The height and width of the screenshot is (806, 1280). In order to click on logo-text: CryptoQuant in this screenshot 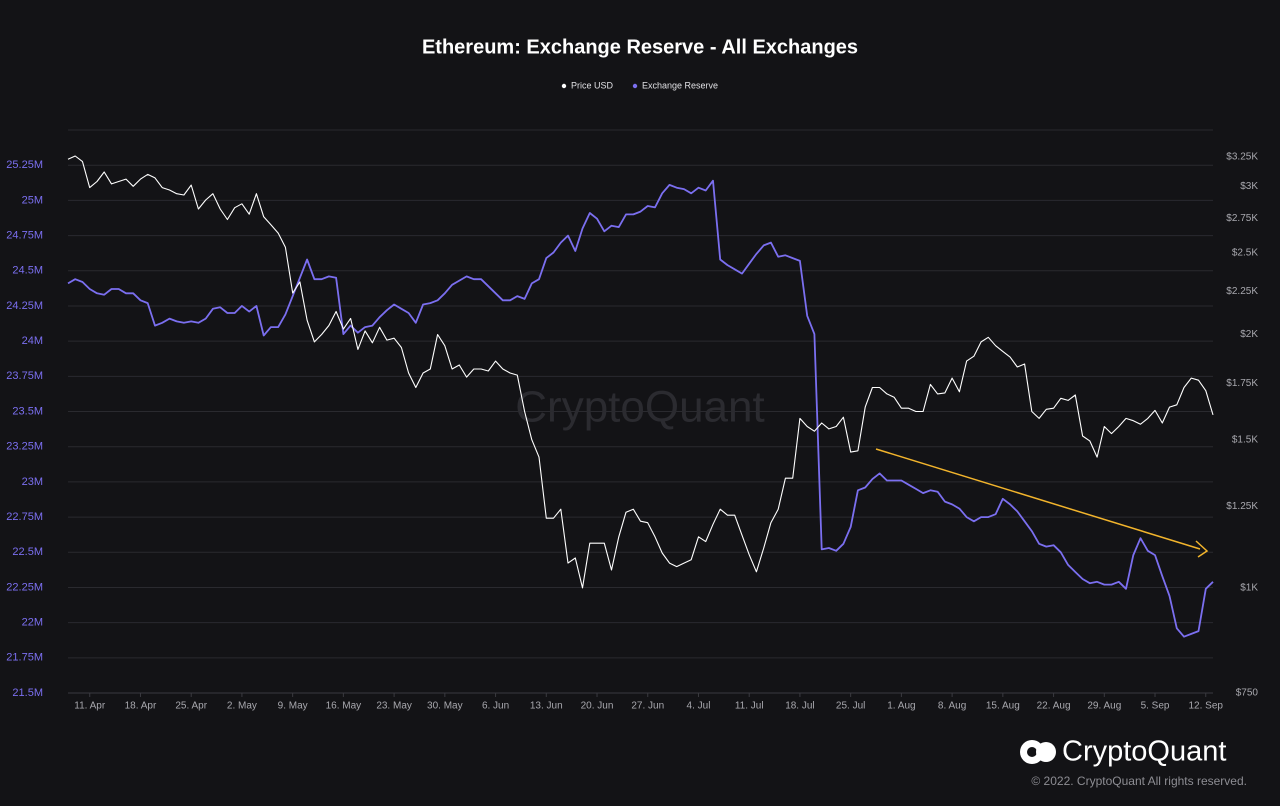, I will do `click(1144, 752)`.